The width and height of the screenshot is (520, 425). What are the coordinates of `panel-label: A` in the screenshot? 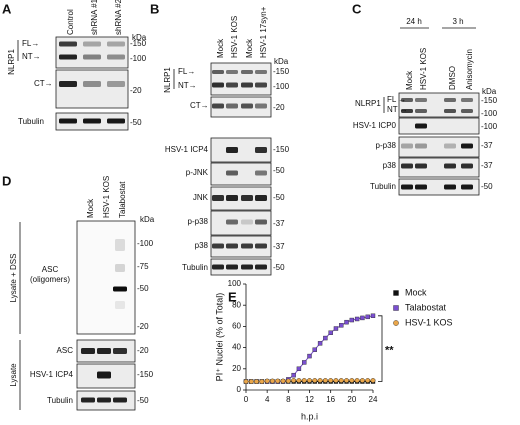 It's located at (7, 8).